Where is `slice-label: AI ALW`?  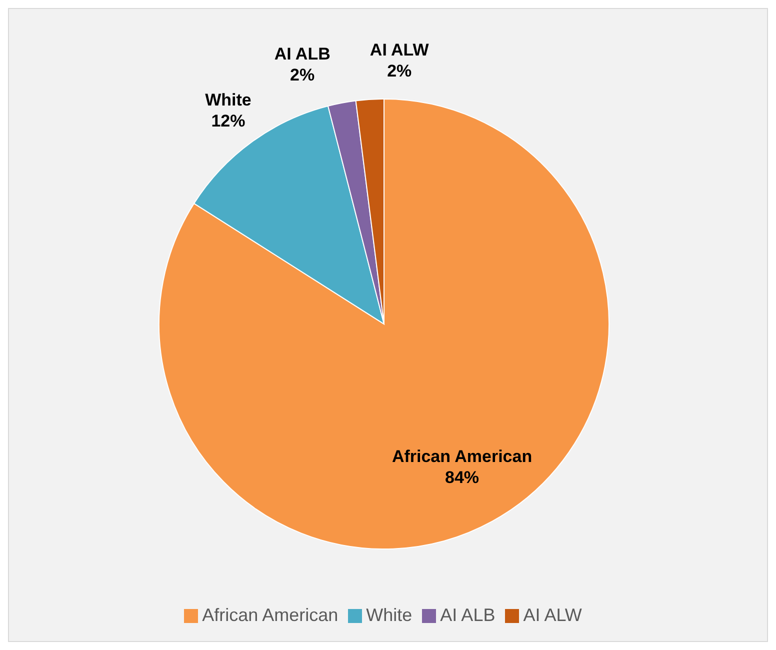
slice-label: AI ALW is located at coordinates (400, 50).